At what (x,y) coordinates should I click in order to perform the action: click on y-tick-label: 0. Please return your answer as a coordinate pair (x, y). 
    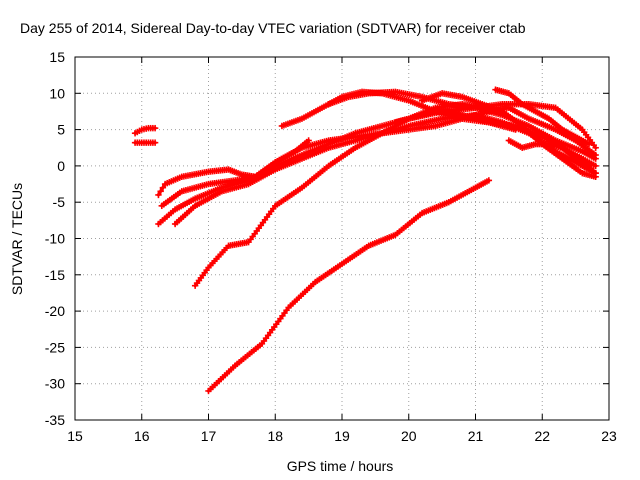
    Looking at the image, I should click on (61, 166).